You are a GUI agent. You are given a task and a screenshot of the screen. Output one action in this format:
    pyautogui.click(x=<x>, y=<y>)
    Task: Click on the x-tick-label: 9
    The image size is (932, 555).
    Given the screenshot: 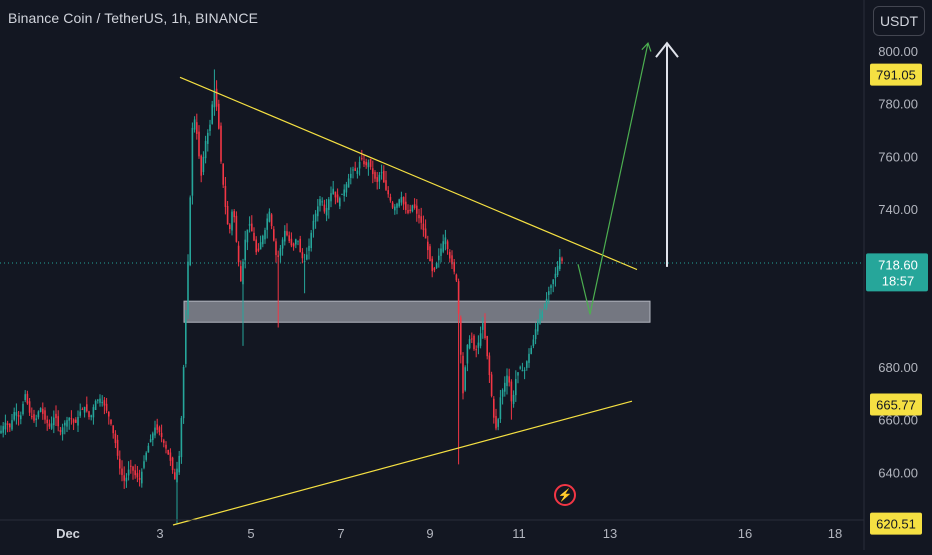 What is the action you would take?
    pyautogui.click(x=429, y=533)
    